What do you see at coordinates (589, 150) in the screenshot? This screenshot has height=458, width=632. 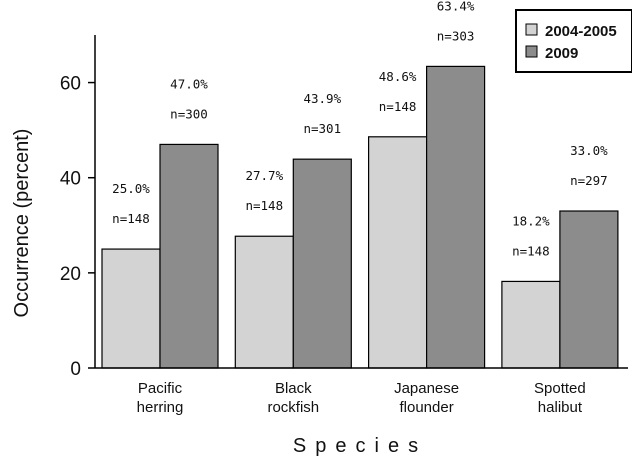 I see `data-label-pct: 33.0%` at bounding box center [589, 150].